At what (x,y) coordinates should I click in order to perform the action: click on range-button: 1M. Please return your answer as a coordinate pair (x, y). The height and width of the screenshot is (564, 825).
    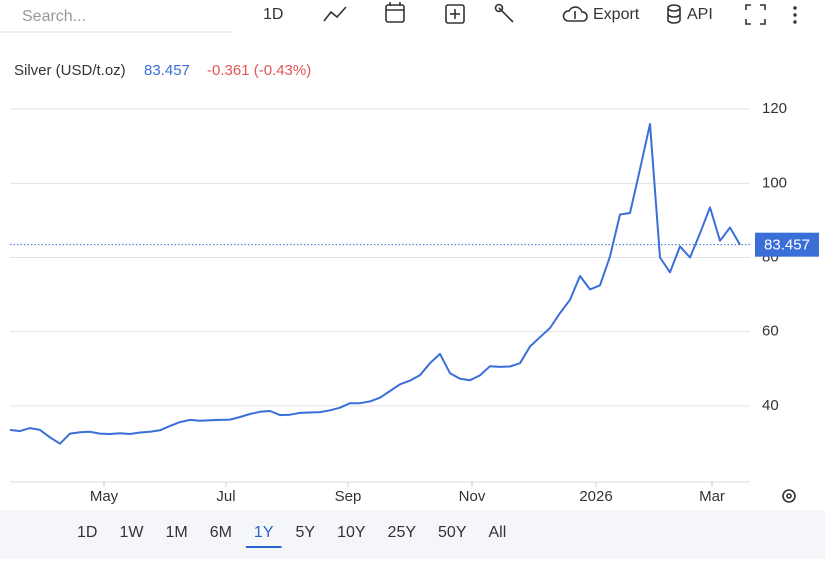
    Looking at the image, I should click on (176, 532).